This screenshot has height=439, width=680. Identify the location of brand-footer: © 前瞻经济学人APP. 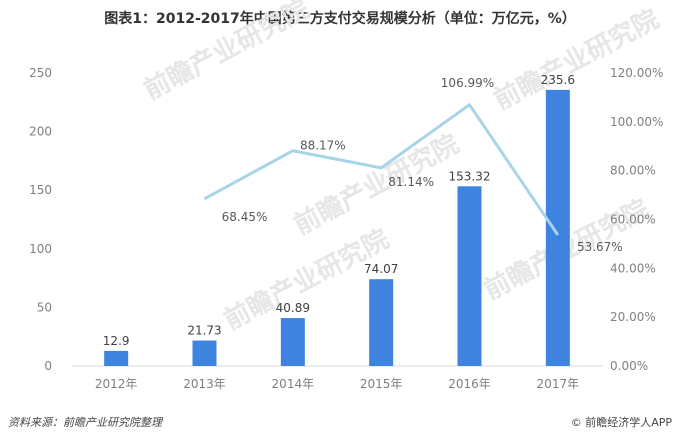
(621, 422).